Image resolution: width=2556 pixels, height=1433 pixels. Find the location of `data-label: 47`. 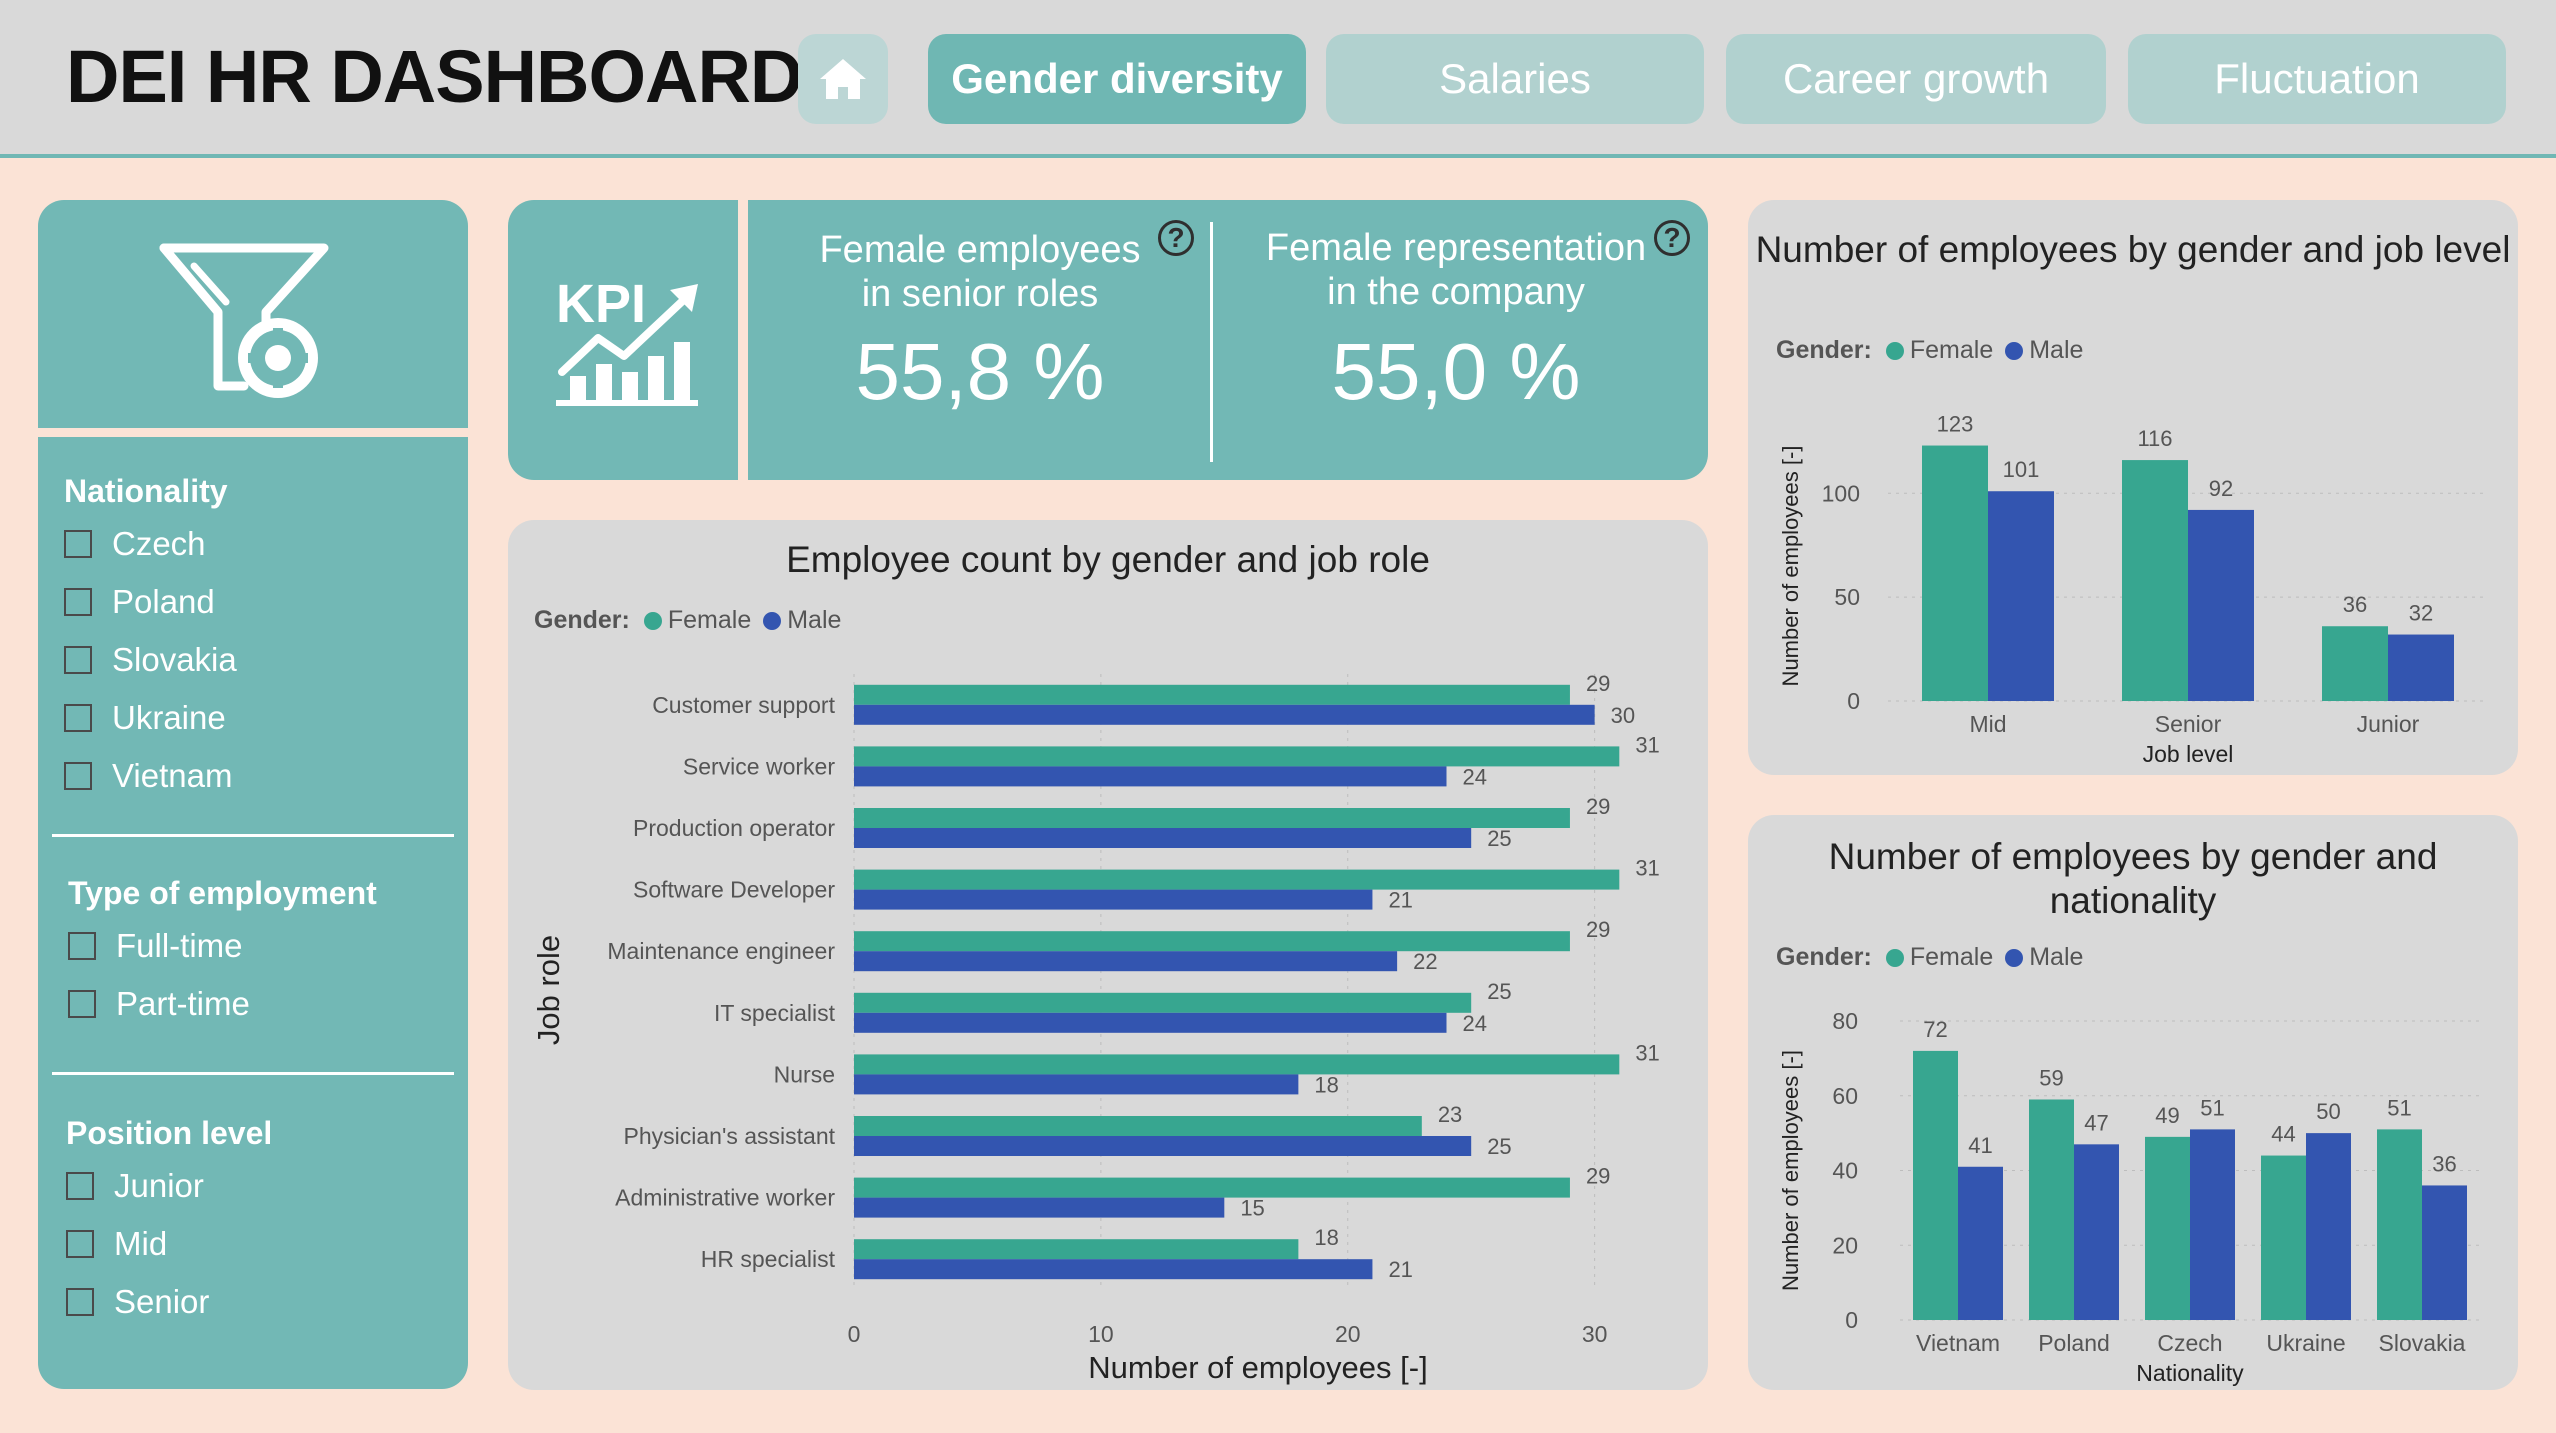

data-label: 47 is located at coordinates (2096, 1122).